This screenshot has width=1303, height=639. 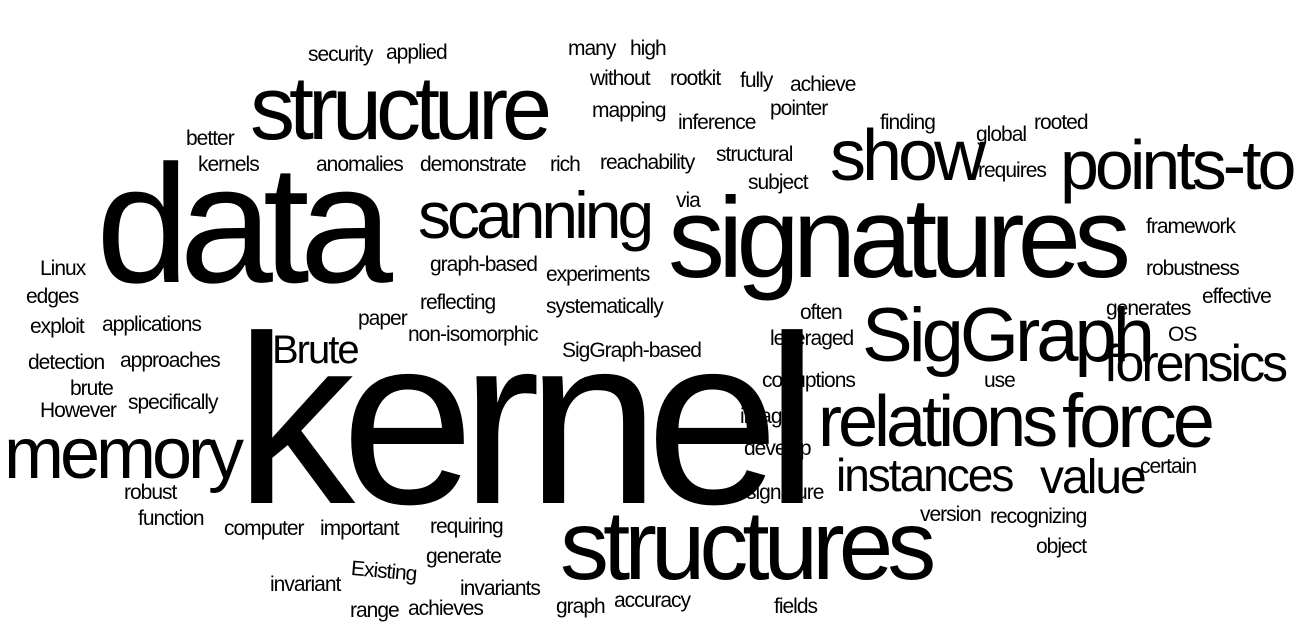 I want to click on word-memory: memory, so click(x=124, y=454).